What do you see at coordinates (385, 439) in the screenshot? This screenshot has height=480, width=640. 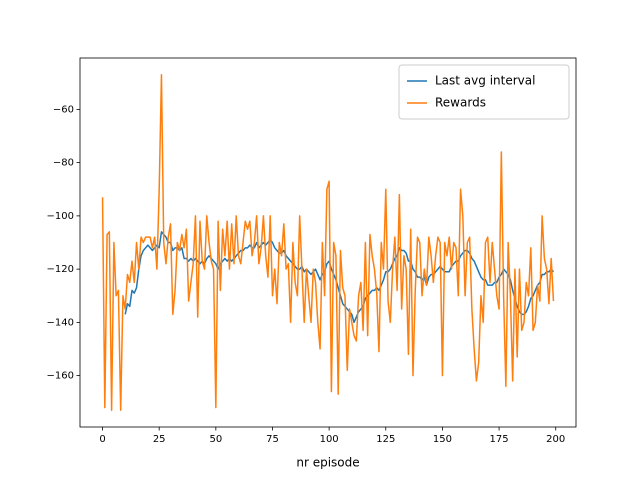 I see `x-tick-label: 125` at bounding box center [385, 439].